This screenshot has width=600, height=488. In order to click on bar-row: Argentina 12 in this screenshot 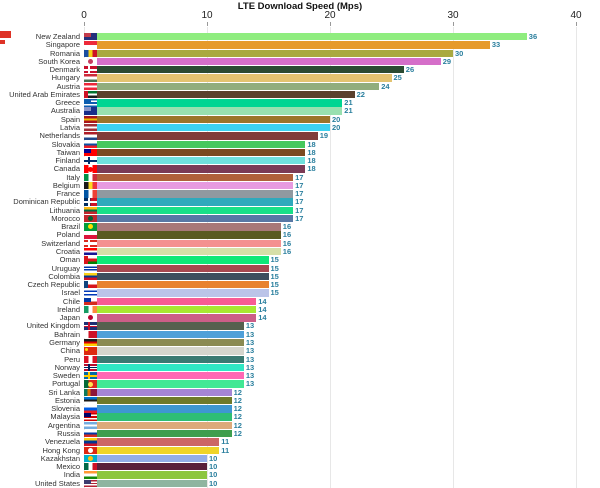, I will do `click(300, 425)`.